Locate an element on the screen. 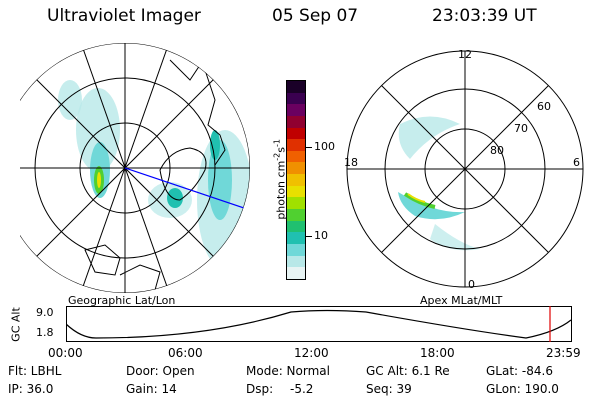 The width and height of the screenshot is (600, 400). sequence-status: Seq: 39 is located at coordinates (389, 389).